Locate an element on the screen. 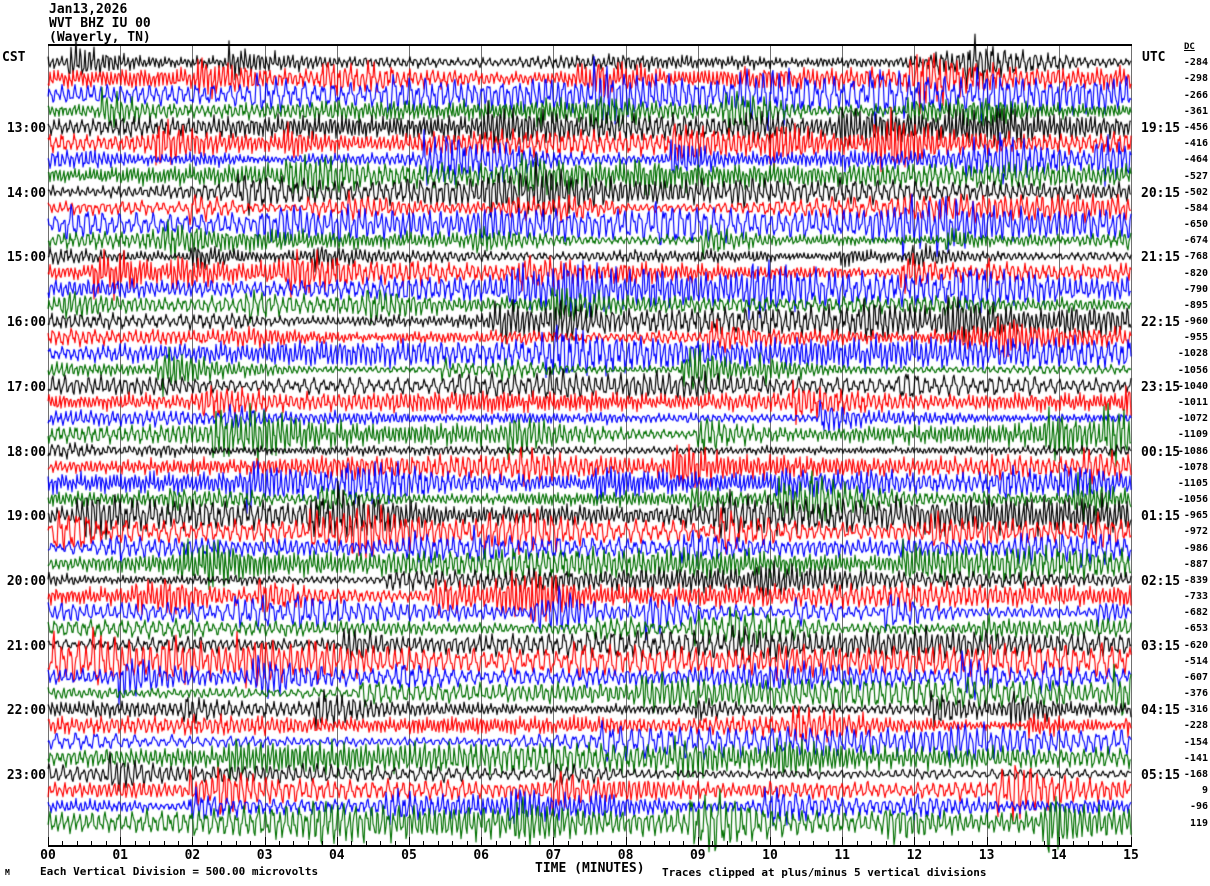 This screenshot has height=886, width=1210. utc-header: UTC is located at coordinates (1154, 57).